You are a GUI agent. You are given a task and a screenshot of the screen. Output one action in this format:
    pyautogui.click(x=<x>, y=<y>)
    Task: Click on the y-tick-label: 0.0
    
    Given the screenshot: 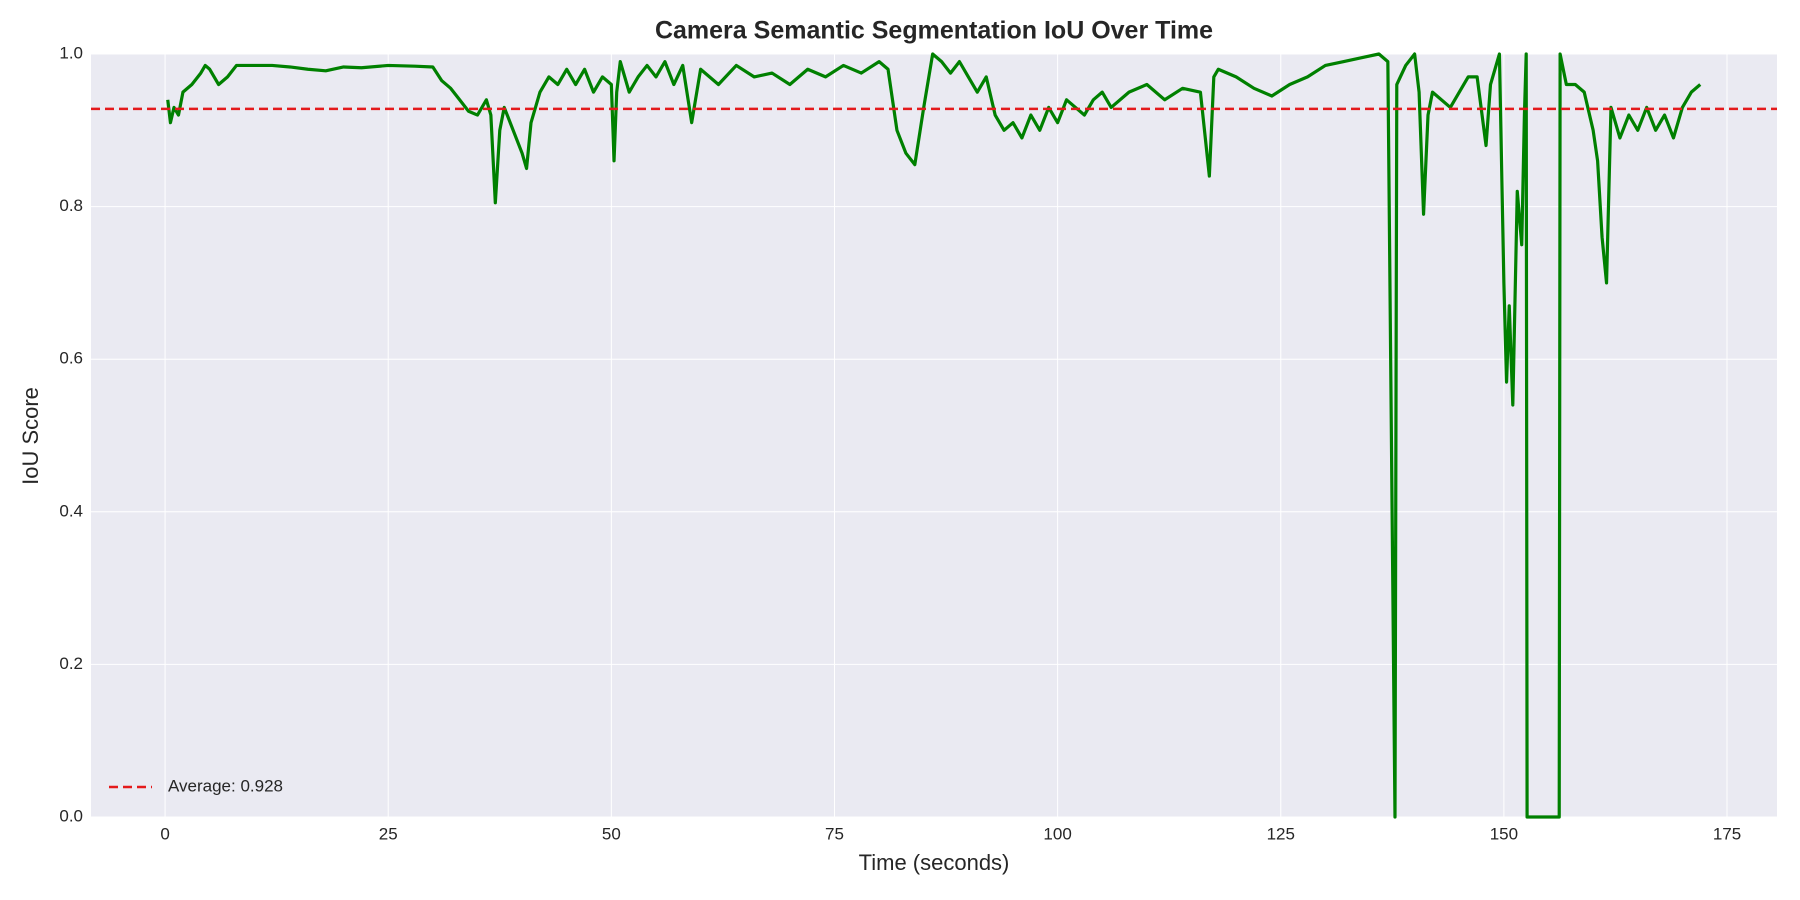 What is the action you would take?
    pyautogui.click(x=71, y=815)
    